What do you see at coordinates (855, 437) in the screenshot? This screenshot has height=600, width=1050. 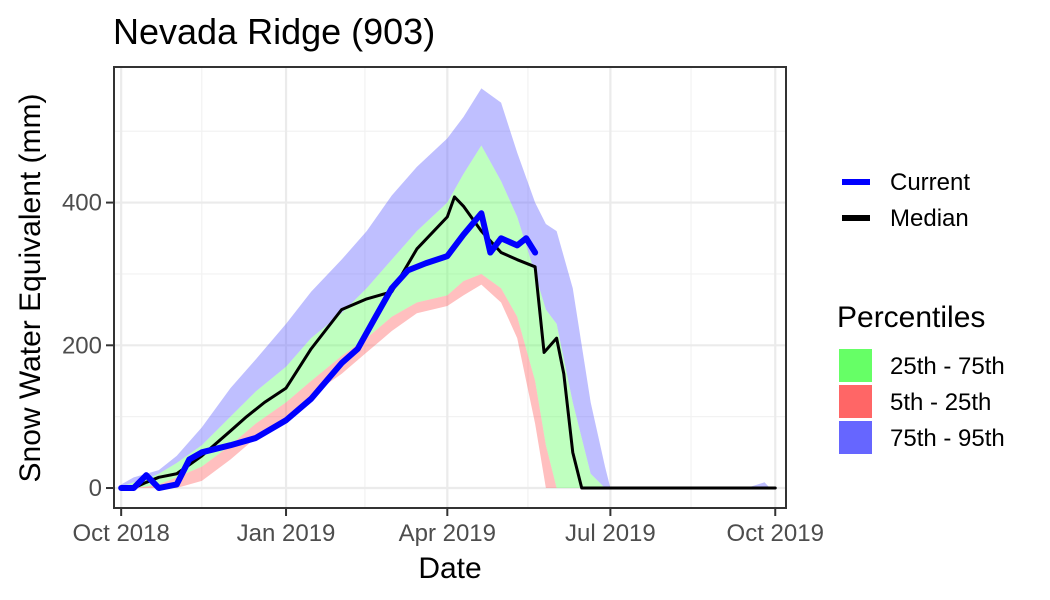 I see `legend-p75_95-swatch` at bounding box center [855, 437].